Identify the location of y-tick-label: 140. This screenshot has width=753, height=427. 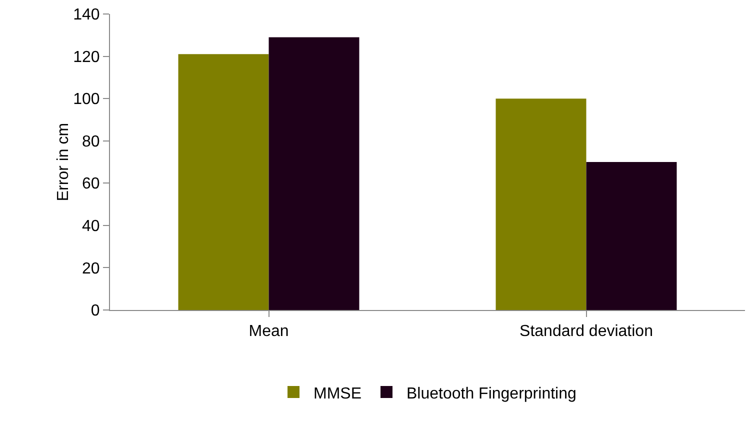
(86, 15).